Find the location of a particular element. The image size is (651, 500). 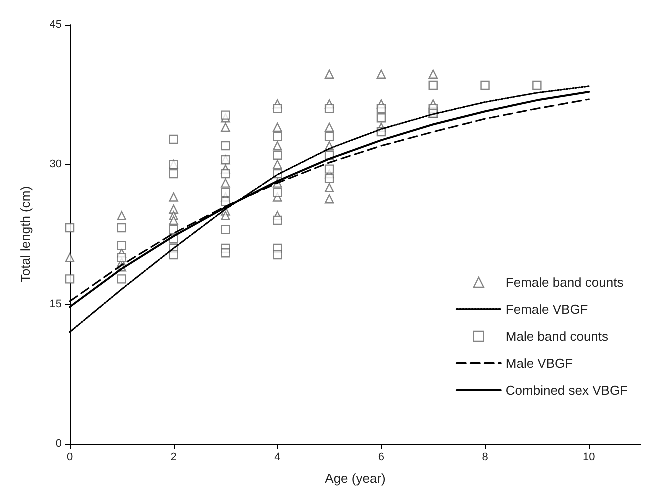

x-tick-label: 6 is located at coordinates (381, 458).